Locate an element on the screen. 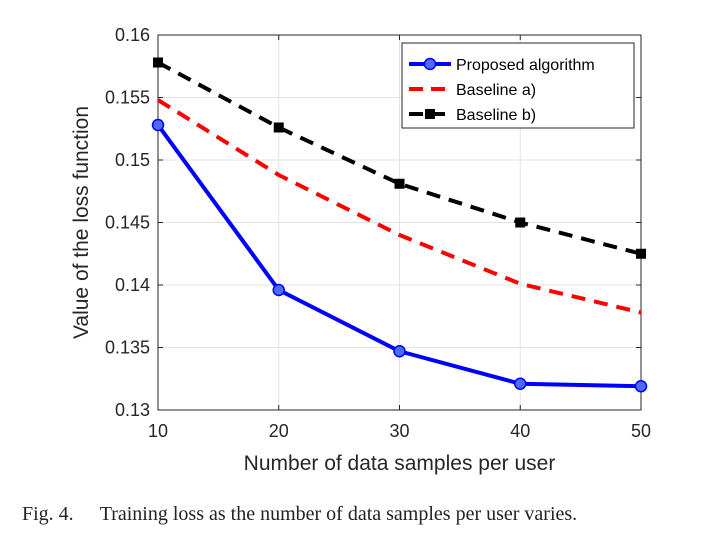 The image size is (720, 548). legend: Proposed algorithm Baseline a) Baseline b) is located at coordinates (518, 85).